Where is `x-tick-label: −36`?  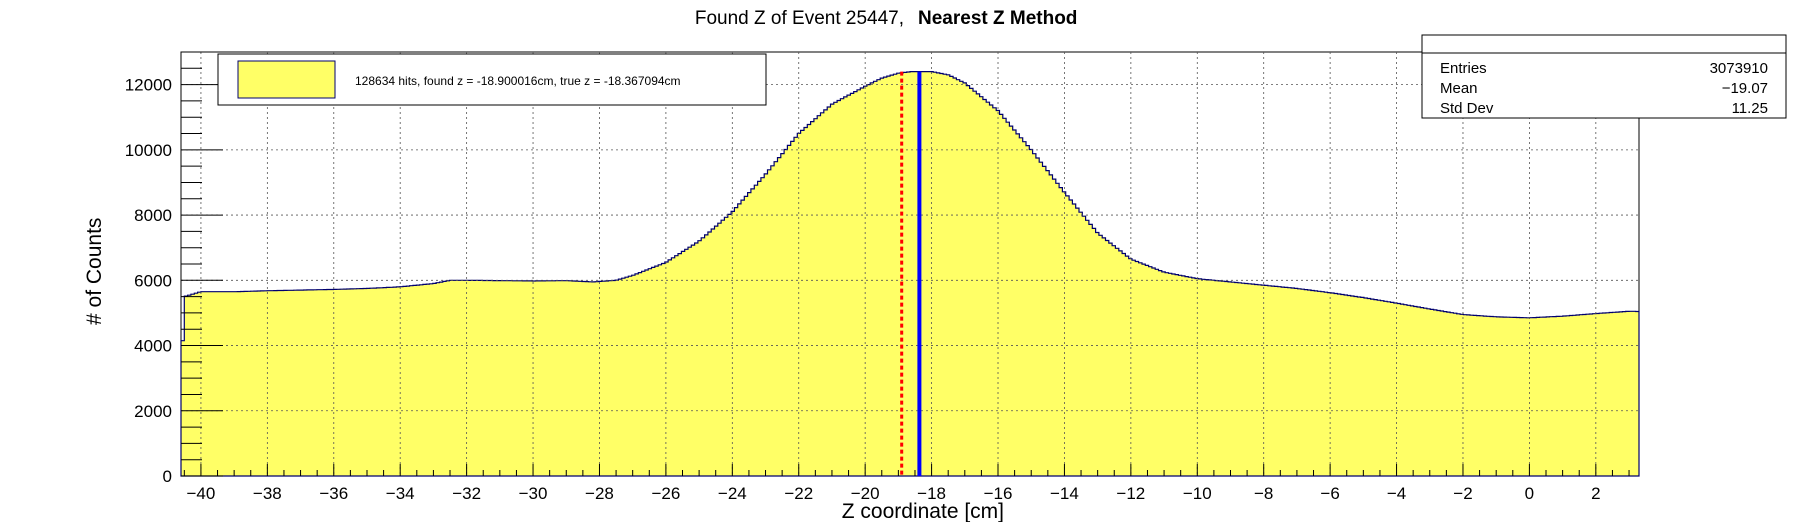
x-tick-label: −36 is located at coordinates (333, 493).